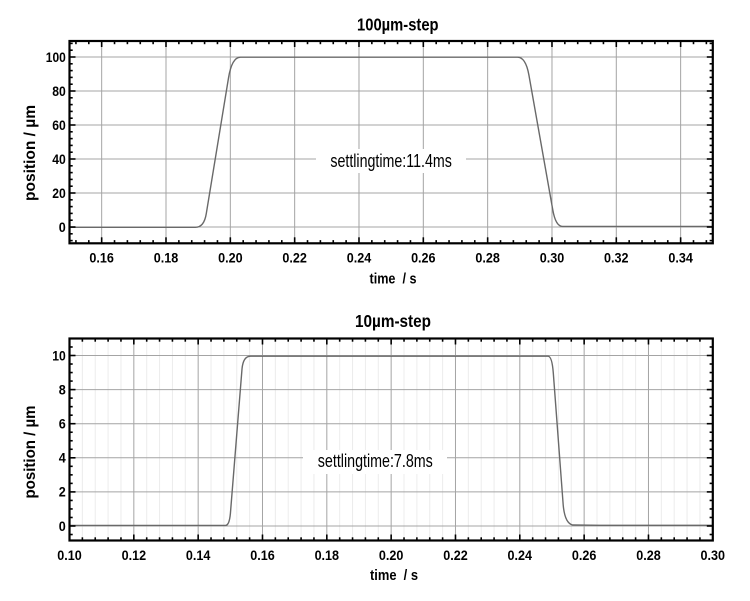 This screenshot has height=601, width=750. I want to click on svg-text: 10µm-step, so click(393, 321).